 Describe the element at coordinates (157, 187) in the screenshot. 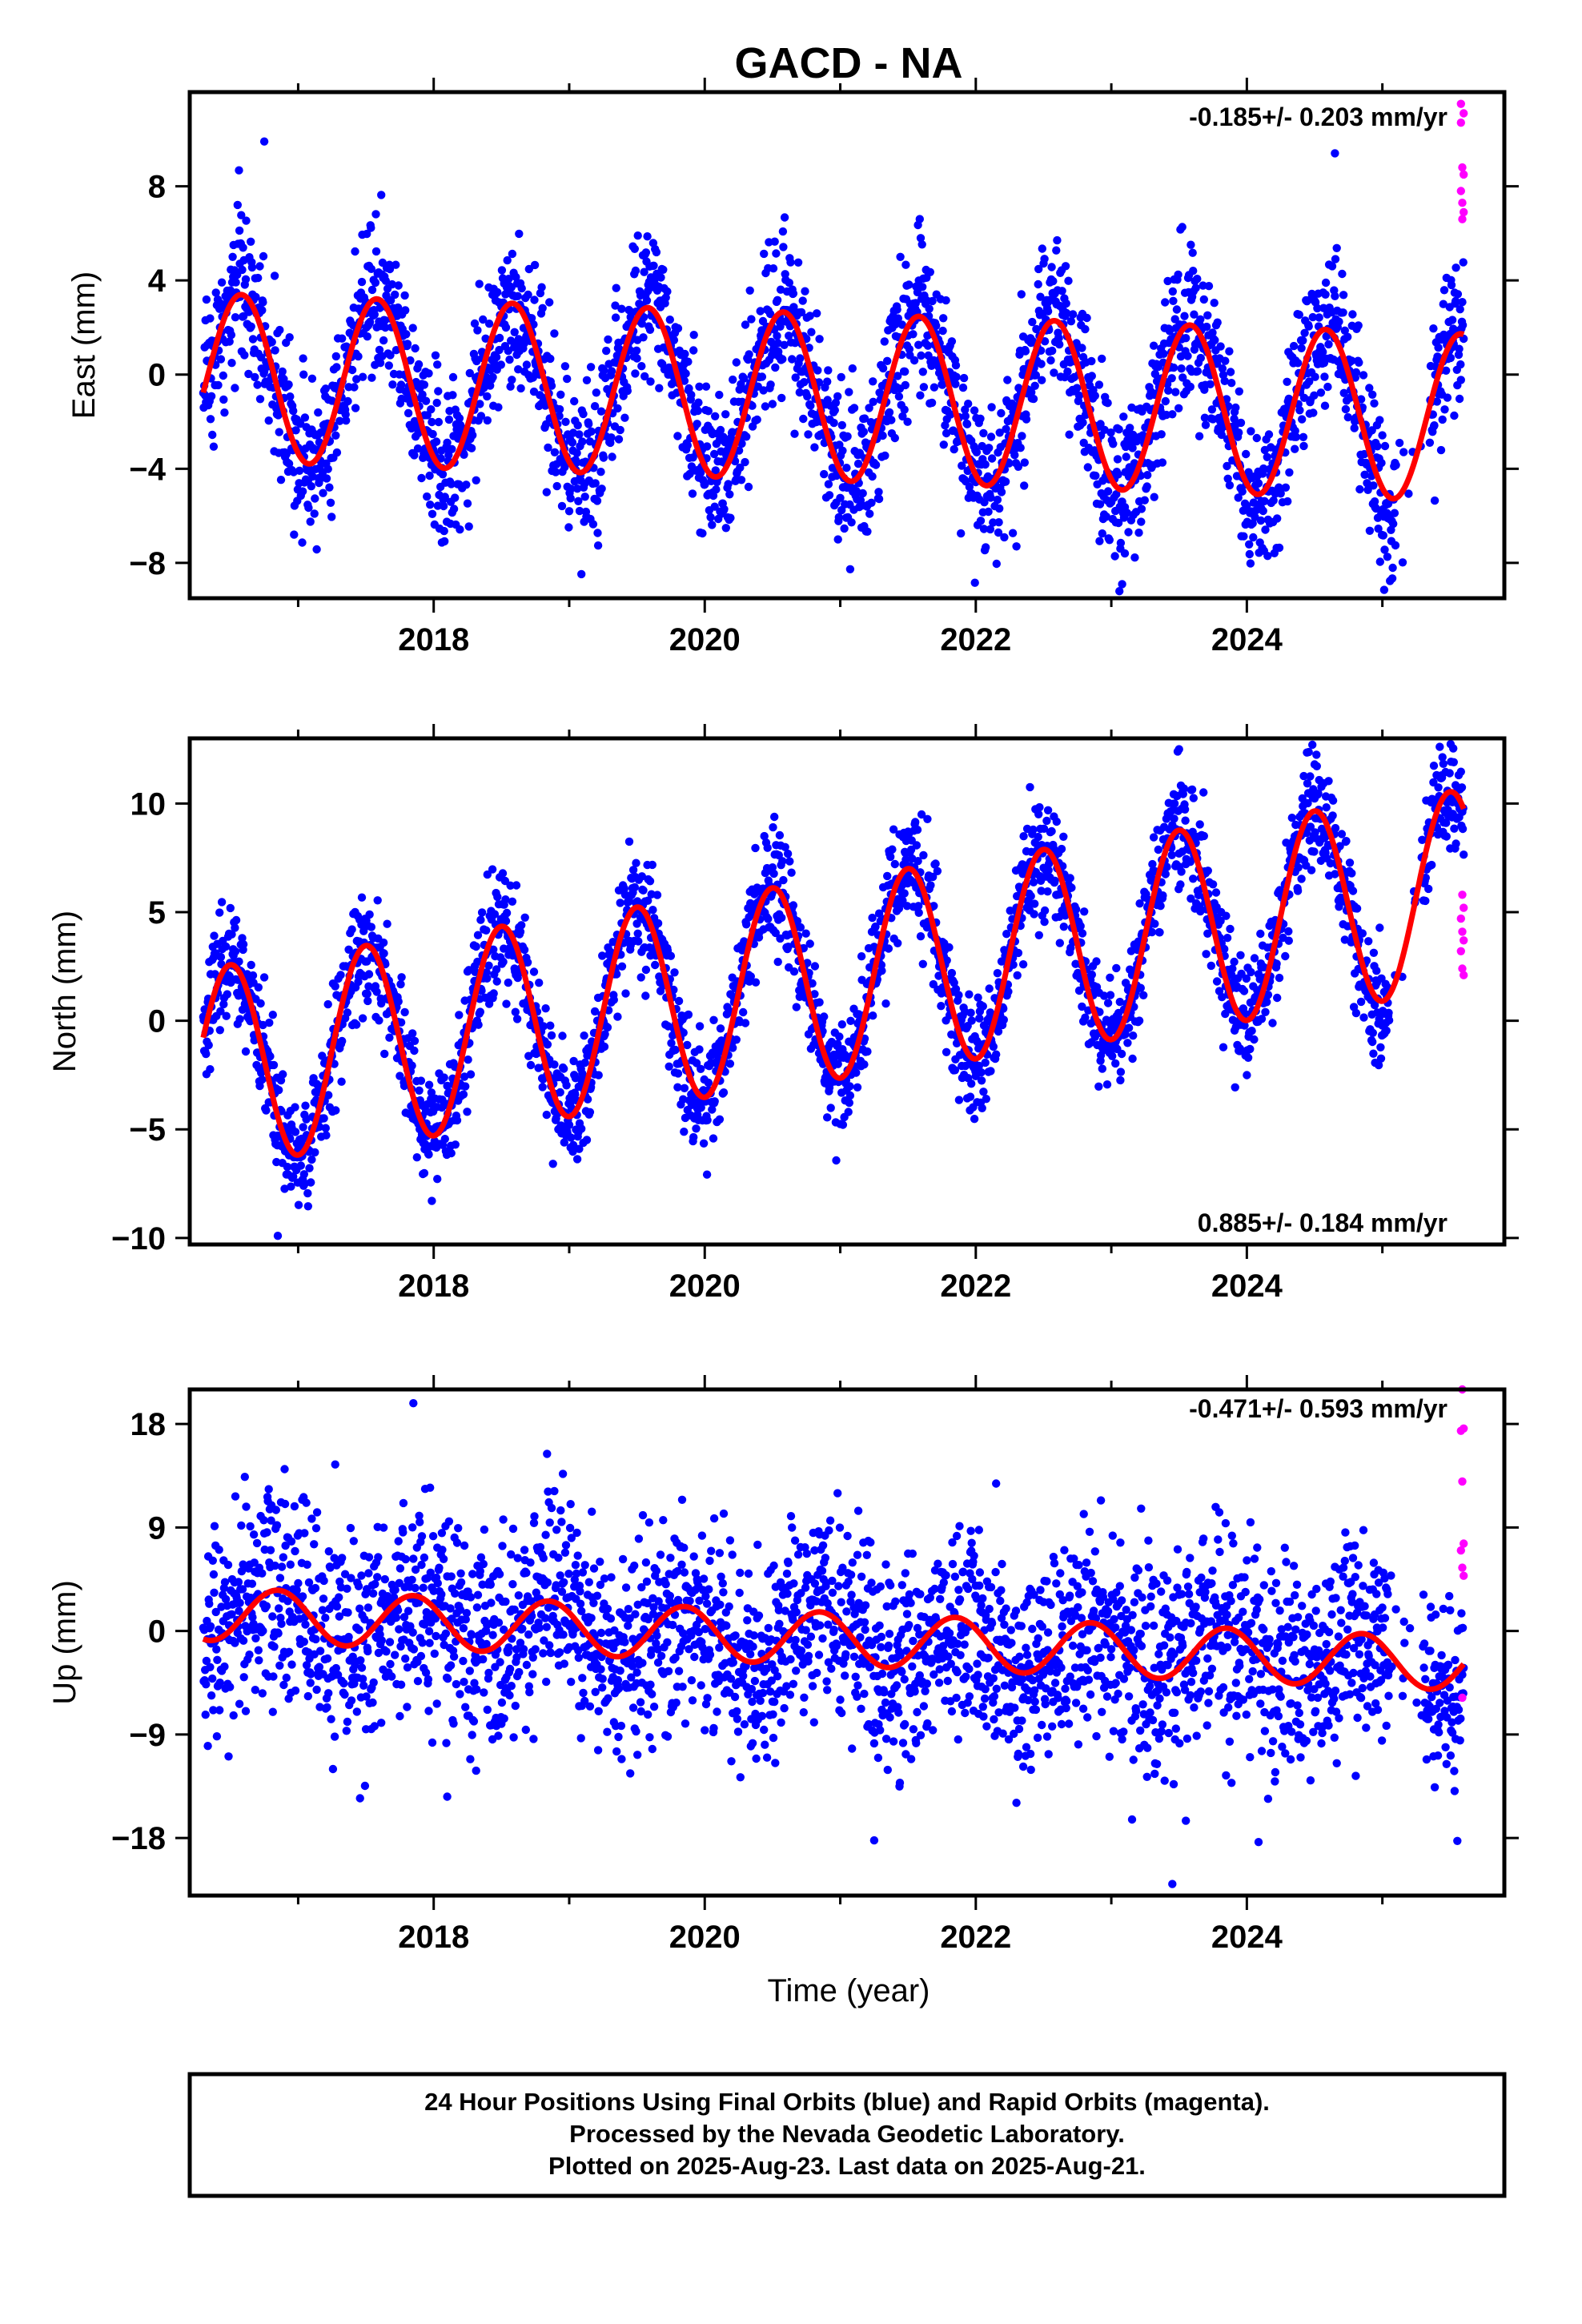

I see `y-tick-label: 8` at that location.